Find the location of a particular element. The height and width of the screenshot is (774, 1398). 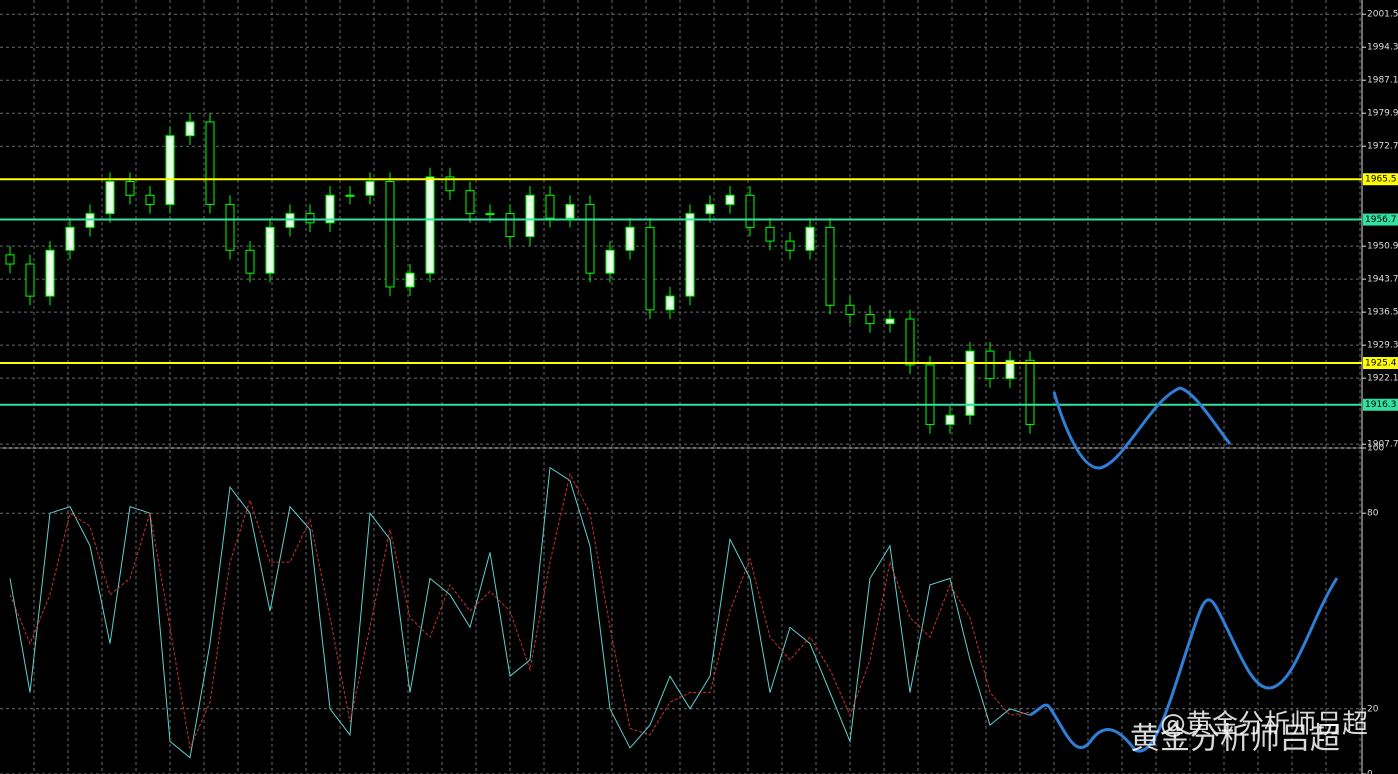

y-tick-label: 1907.7 is located at coordinates (1382, 445).